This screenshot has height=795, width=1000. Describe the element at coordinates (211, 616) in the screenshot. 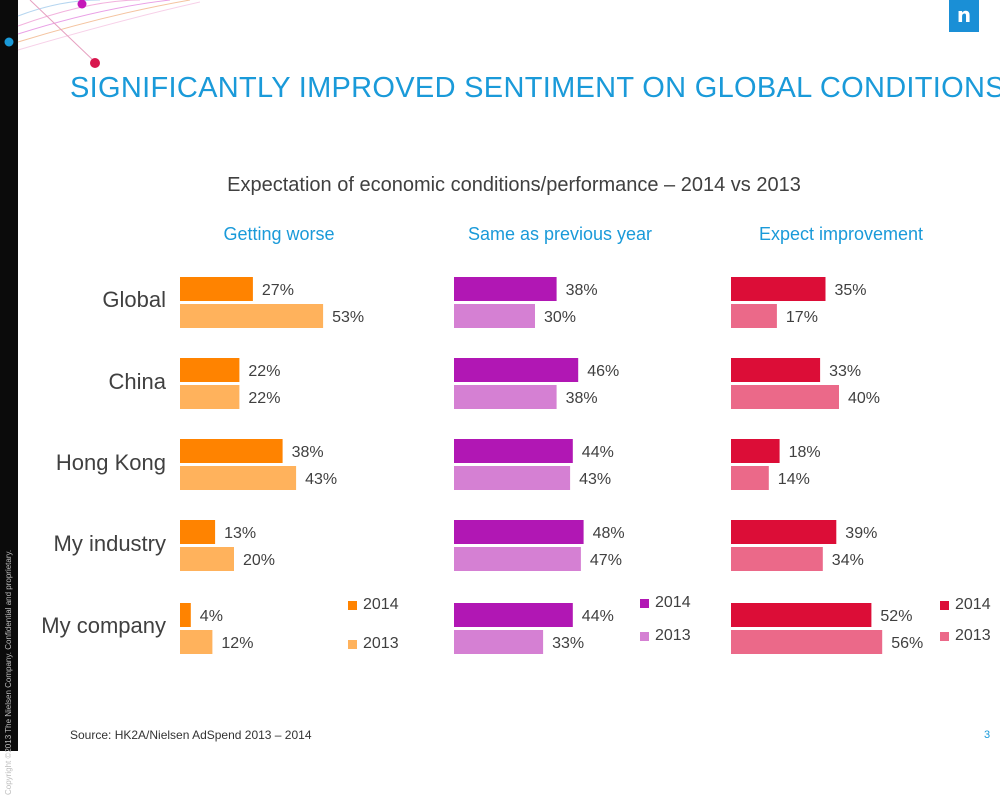

I see `data-label-getting-worse-my-company-2014: 4%` at that location.